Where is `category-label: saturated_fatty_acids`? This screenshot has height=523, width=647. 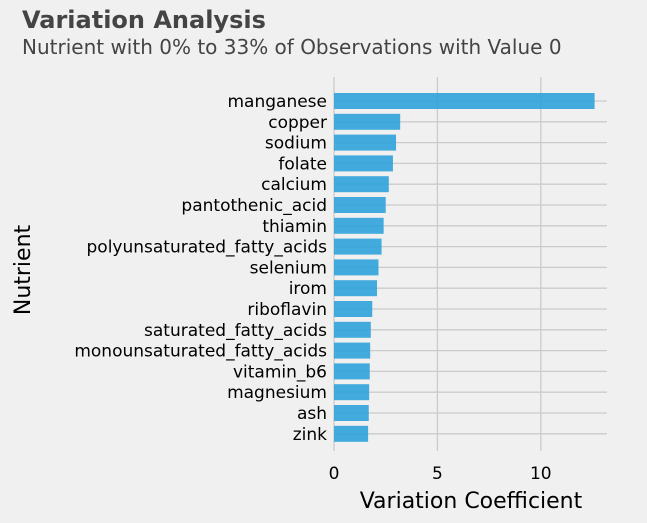 category-label: saturated_fatty_acids is located at coordinates (235, 331).